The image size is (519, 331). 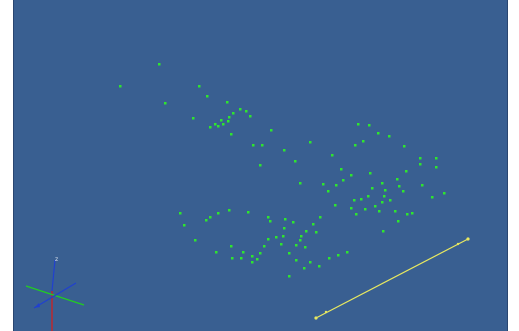 I want to click on measurement-line-segment, so click(x=392, y=278).